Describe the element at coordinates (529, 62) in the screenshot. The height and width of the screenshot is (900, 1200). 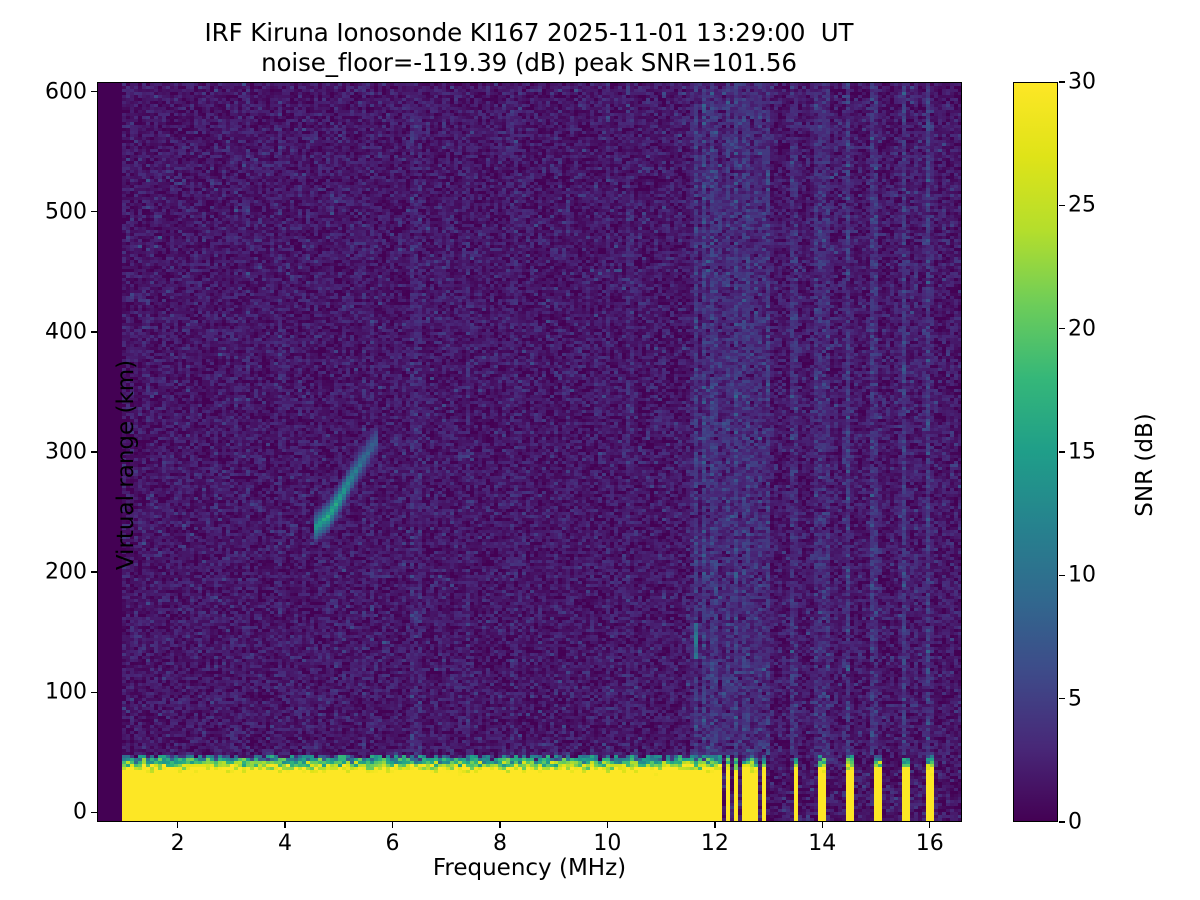
I see `title-line-2: noise_floor=-119.39 (dB) peak SNR=101.56` at that location.